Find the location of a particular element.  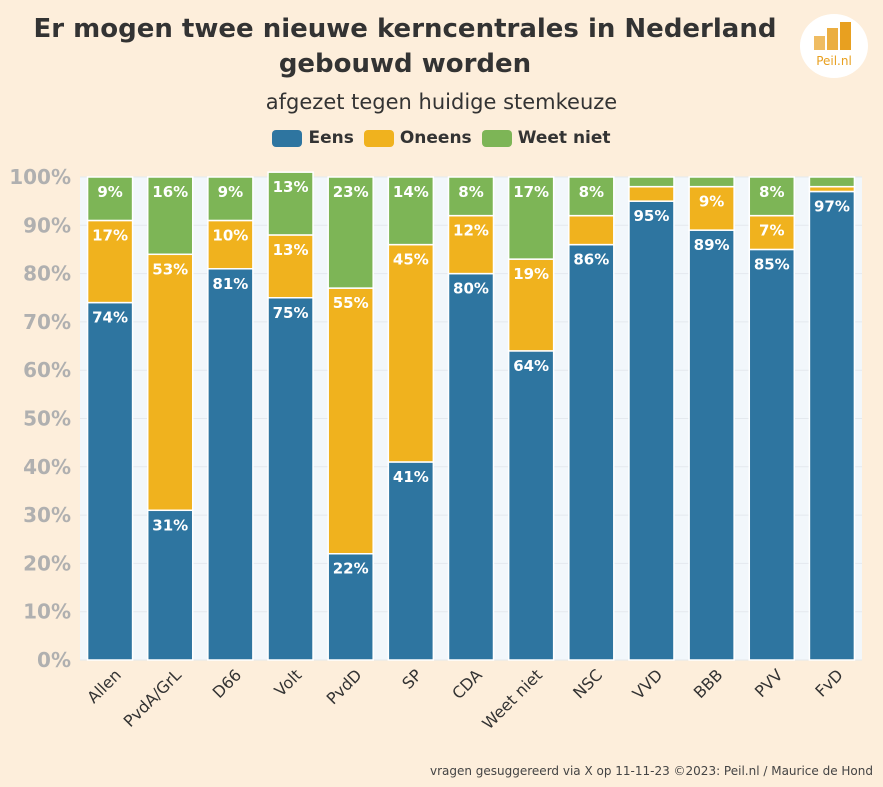

y-tick-label: 60% is located at coordinates (47, 370).